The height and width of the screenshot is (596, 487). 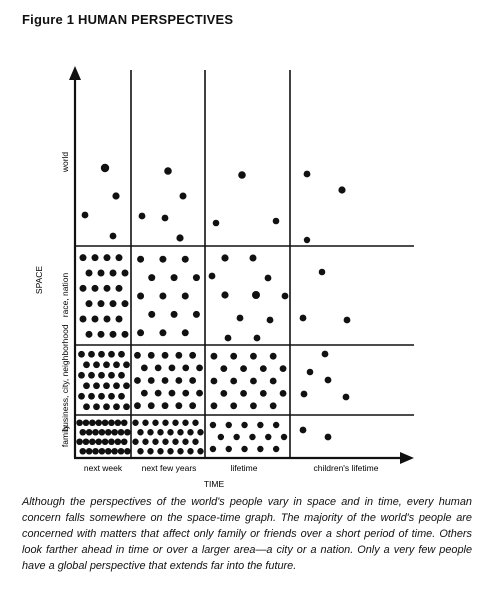 I want to click on y-axis-arrow, so click(x=75, y=73).